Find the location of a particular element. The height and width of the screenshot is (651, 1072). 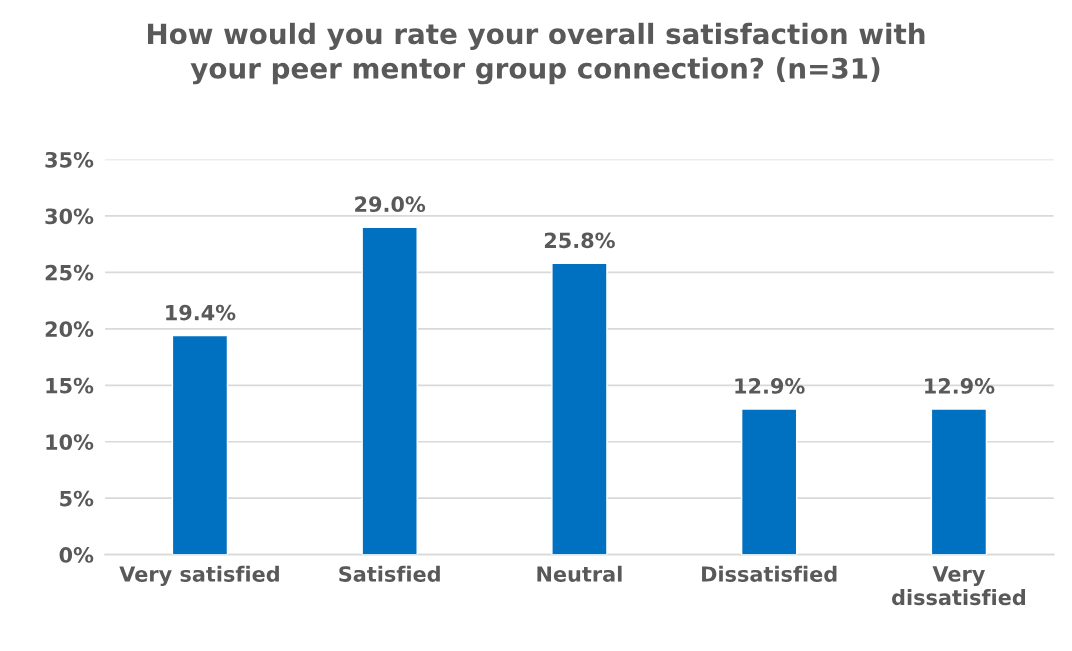

y-tick-label: 10% is located at coordinates (70, 442).